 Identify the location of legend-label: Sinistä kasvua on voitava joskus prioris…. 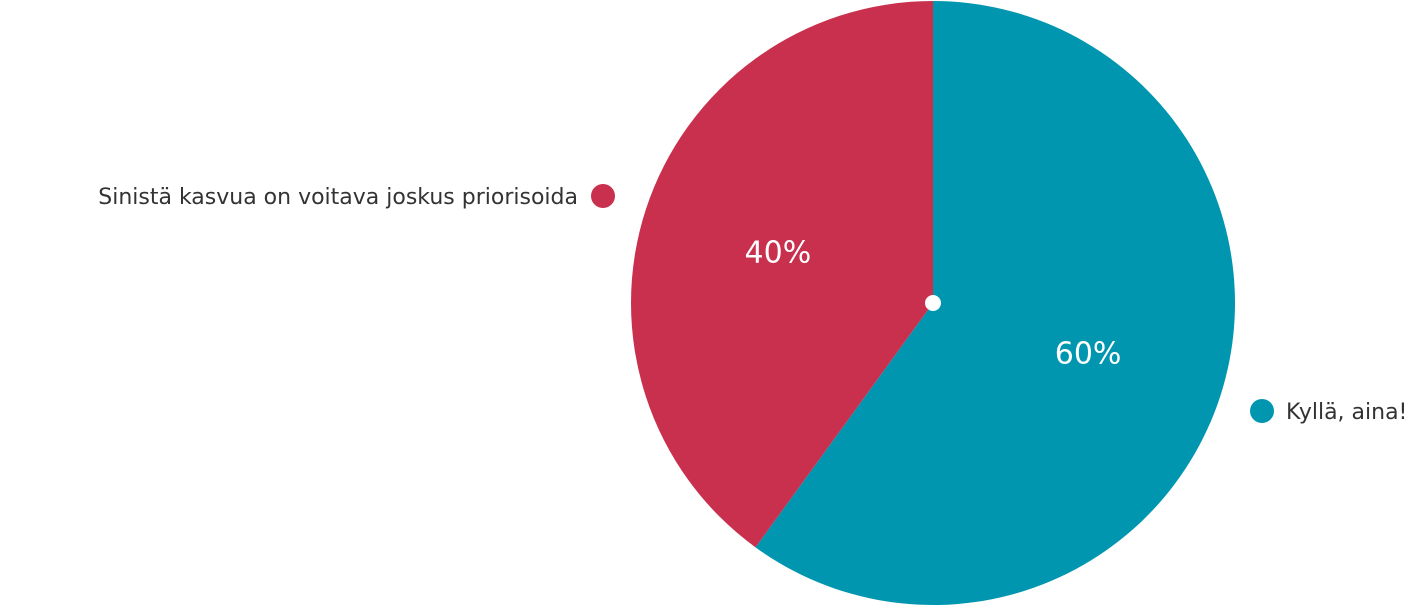
(338, 197).